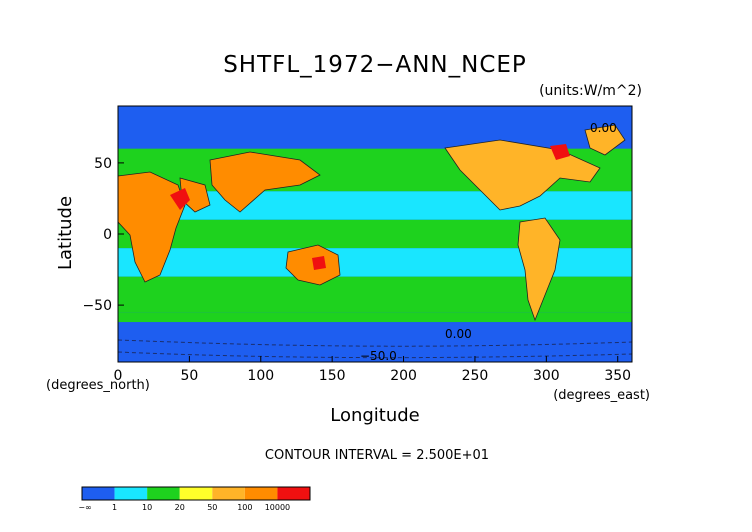 This screenshot has width=752, height=532. I want to click on y-axis-label: Latitude, so click(65, 233).